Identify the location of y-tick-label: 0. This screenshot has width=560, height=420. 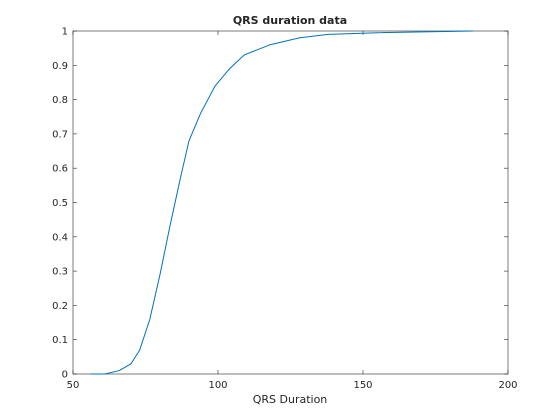
(65, 375).